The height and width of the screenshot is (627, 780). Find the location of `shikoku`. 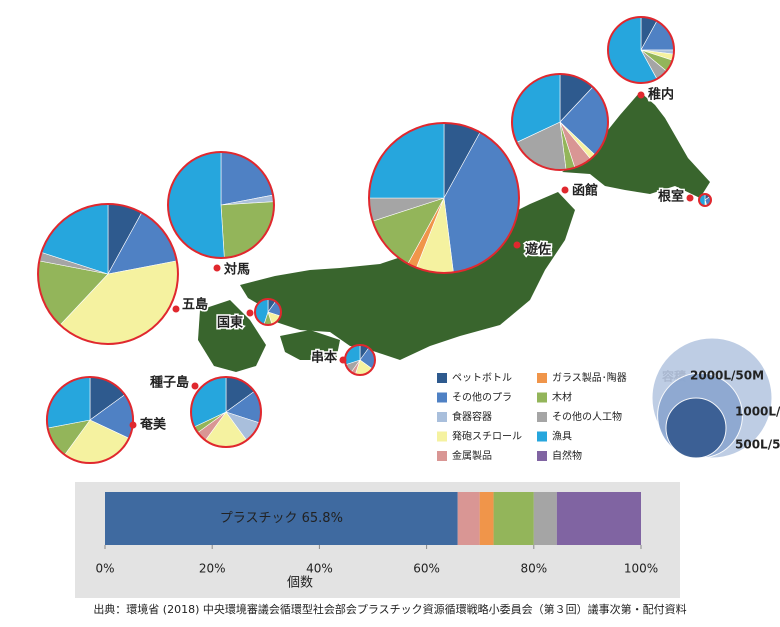

shikoku is located at coordinates (310, 345).